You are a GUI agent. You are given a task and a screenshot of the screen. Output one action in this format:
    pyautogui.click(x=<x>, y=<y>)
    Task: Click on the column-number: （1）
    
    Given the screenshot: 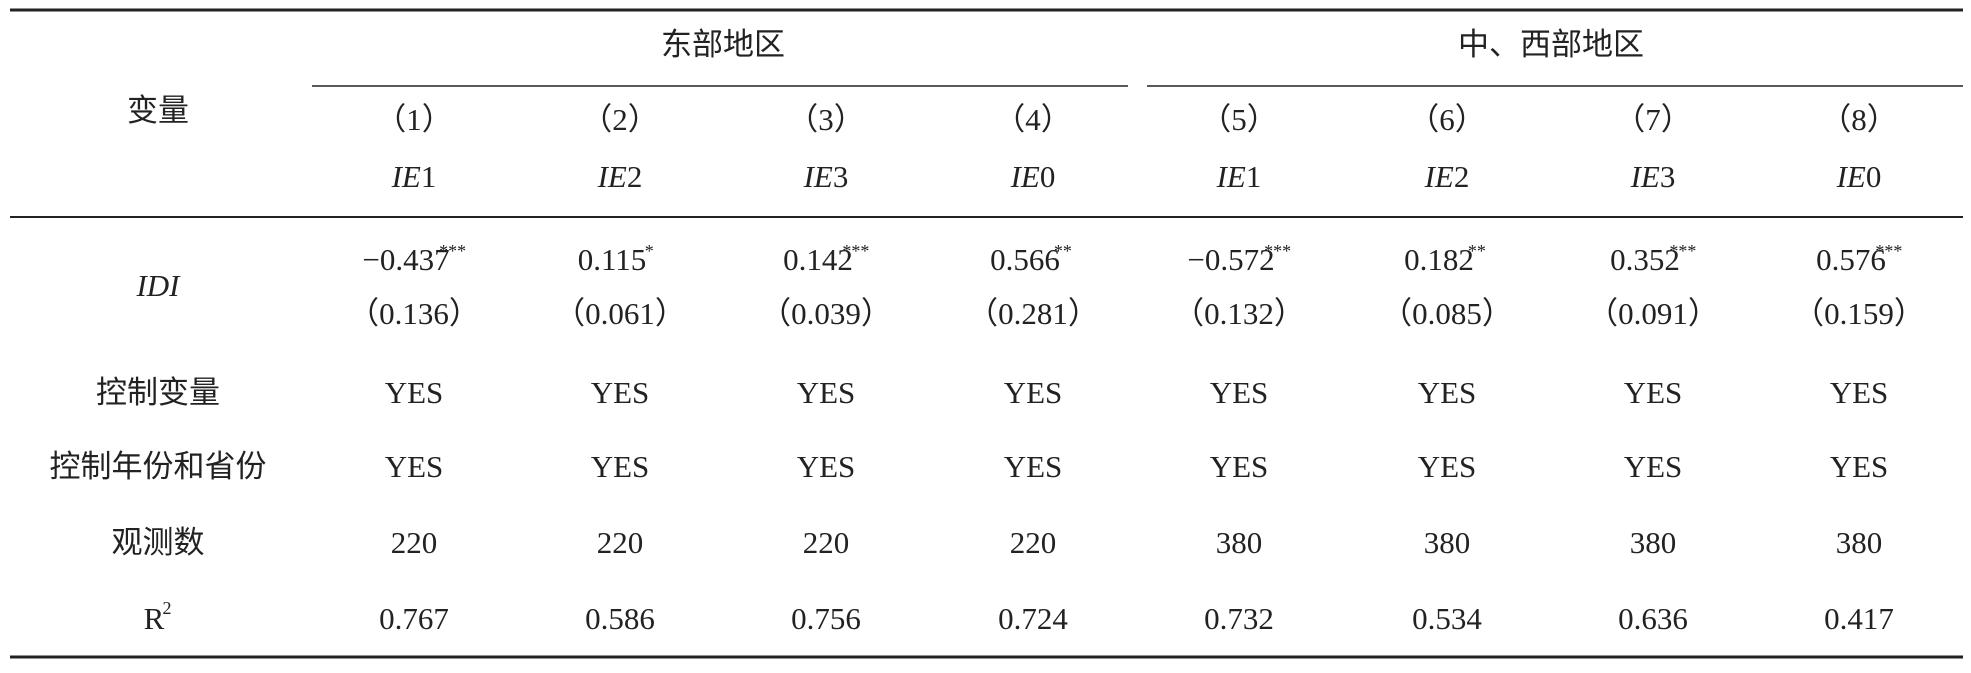 What is the action you would take?
    pyautogui.click(x=414, y=119)
    